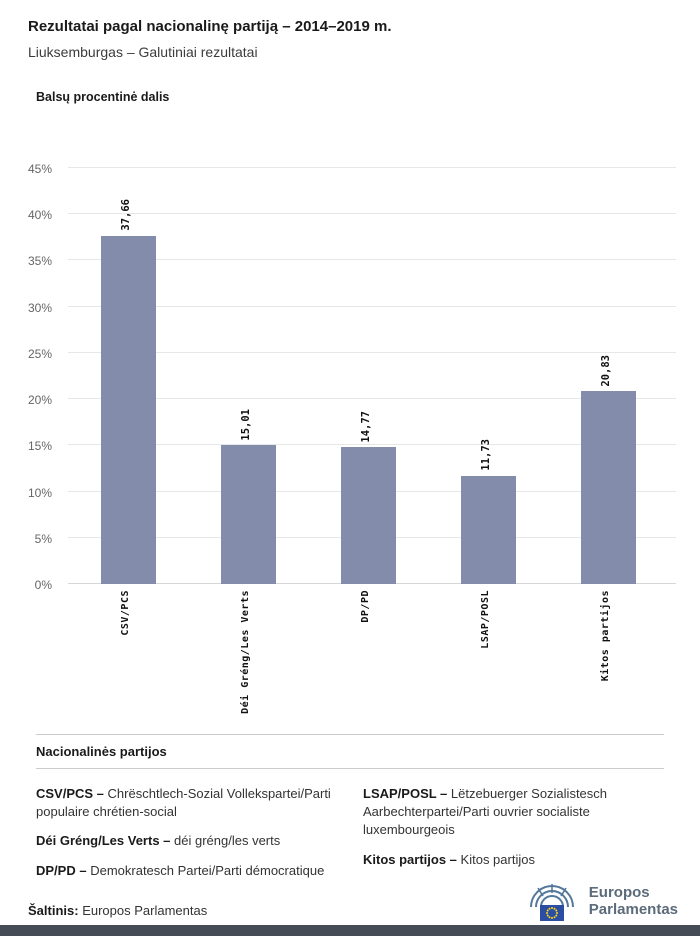 Image resolution: width=700 pixels, height=936 pixels. I want to click on party-abbreviation: Déi Gréng/Les Verts –, so click(103, 841).